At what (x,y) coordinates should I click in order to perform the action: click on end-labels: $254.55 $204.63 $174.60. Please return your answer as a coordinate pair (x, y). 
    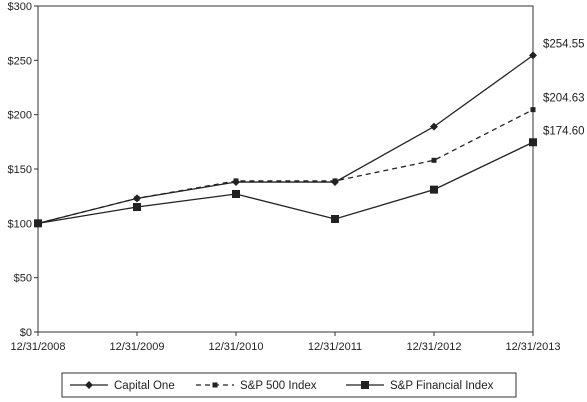
    Looking at the image, I should click on (564, 87).